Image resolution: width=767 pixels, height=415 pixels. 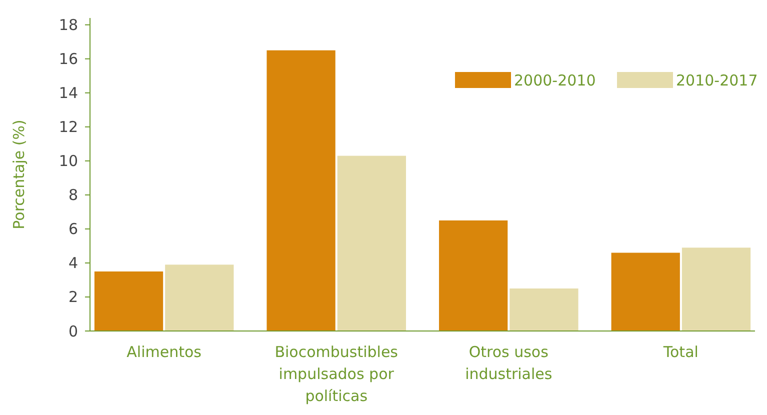 What do you see at coordinates (68, 25) in the screenshot?
I see `y-tick-label: 18` at bounding box center [68, 25].